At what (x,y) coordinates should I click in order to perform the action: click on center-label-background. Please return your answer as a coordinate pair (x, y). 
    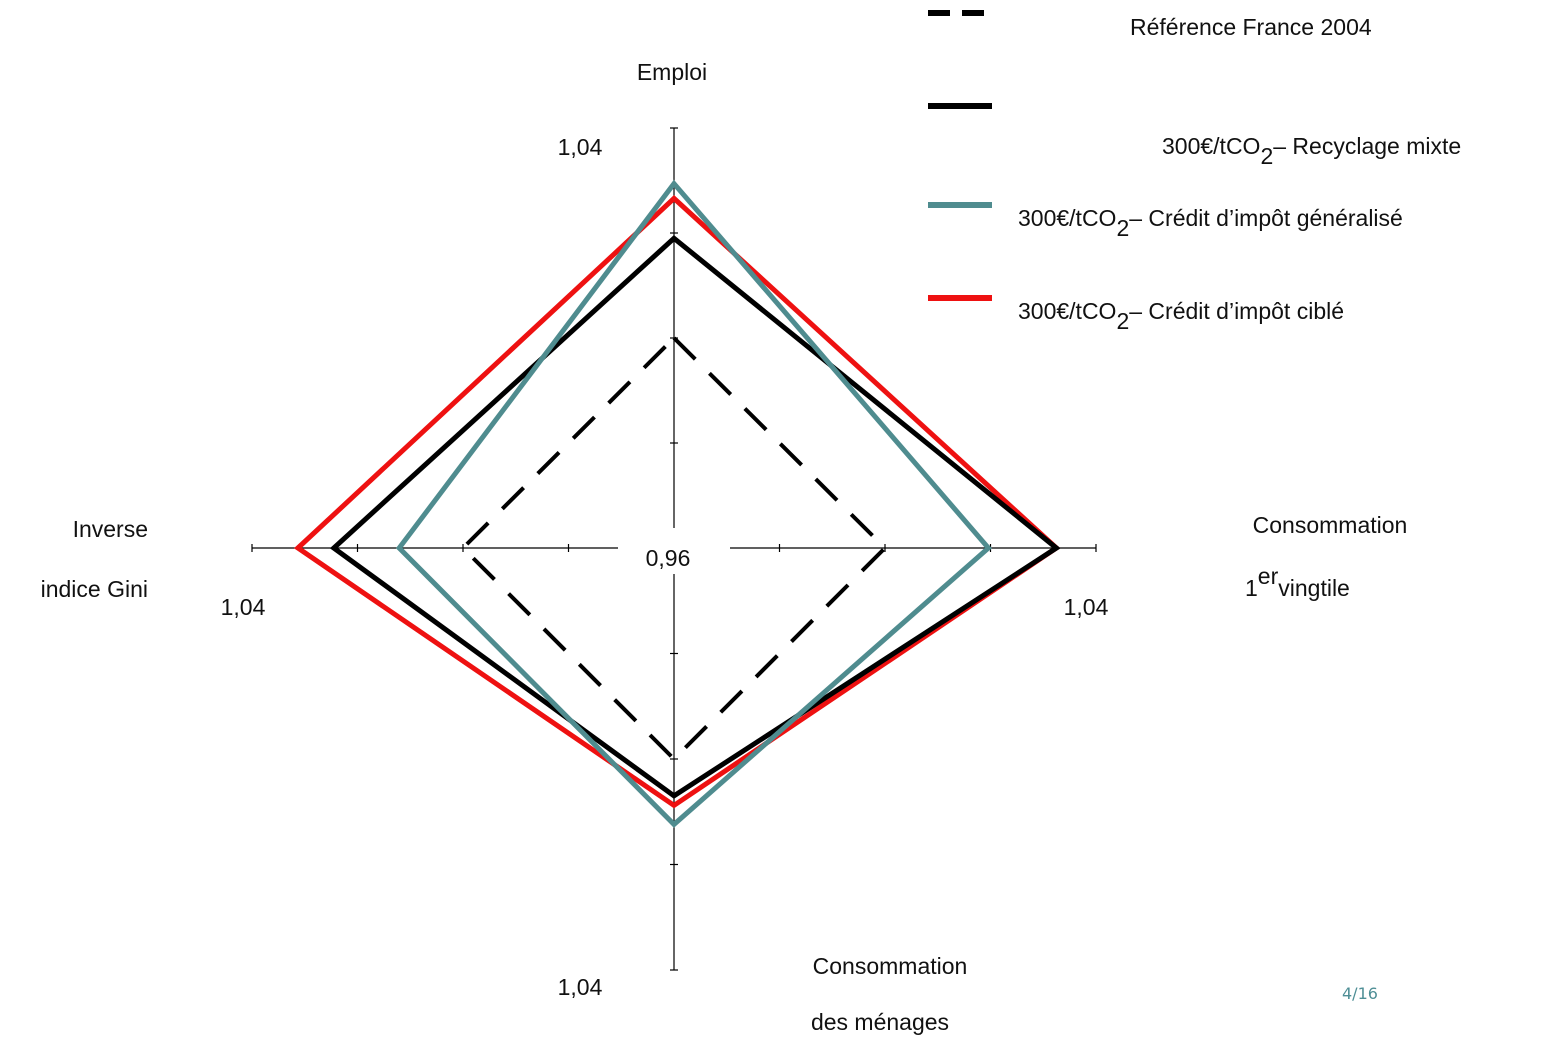
    Looking at the image, I should click on (674, 551).